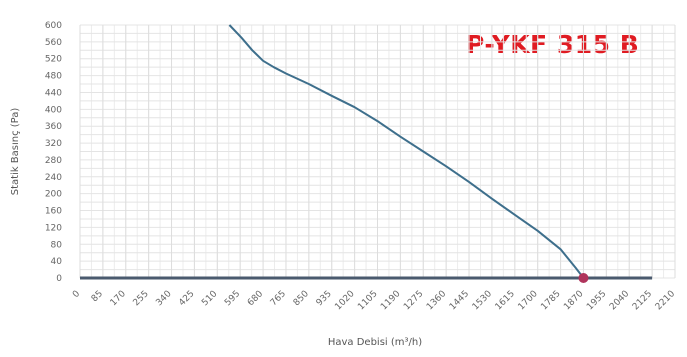 This screenshot has width=687, height=357. Describe the element at coordinates (596, 300) in the screenshot. I see `x-tick-label: 1955` at that location.